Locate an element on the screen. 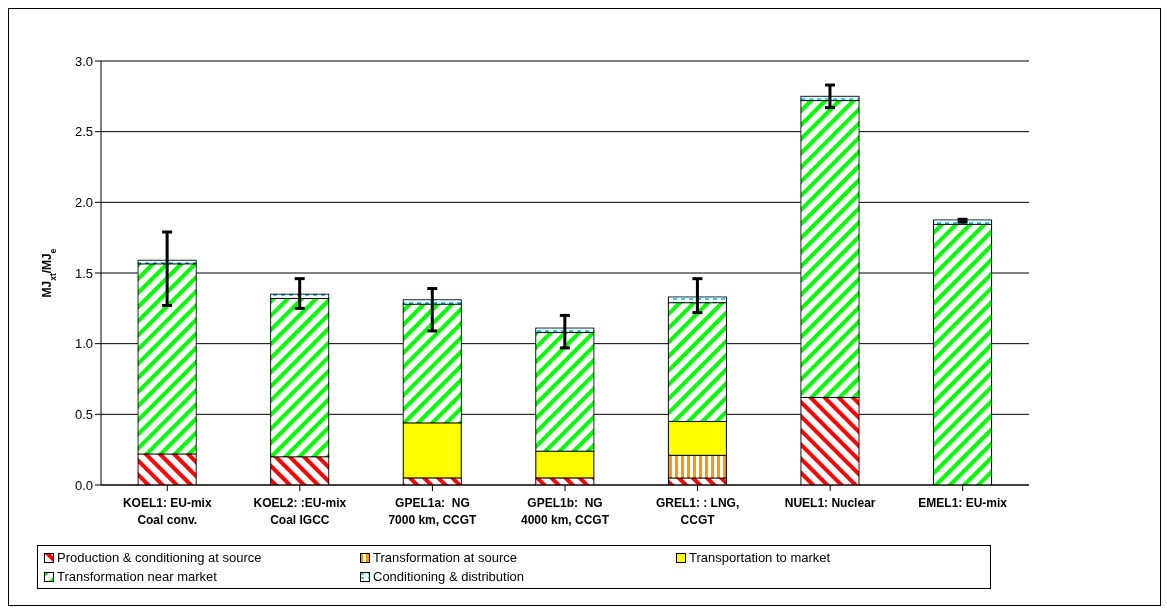 Image resolution: width=1167 pixels, height=613 pixels. x-tick-label: GREL1: : LNG, CCGT is located at coordinates (697, 511).